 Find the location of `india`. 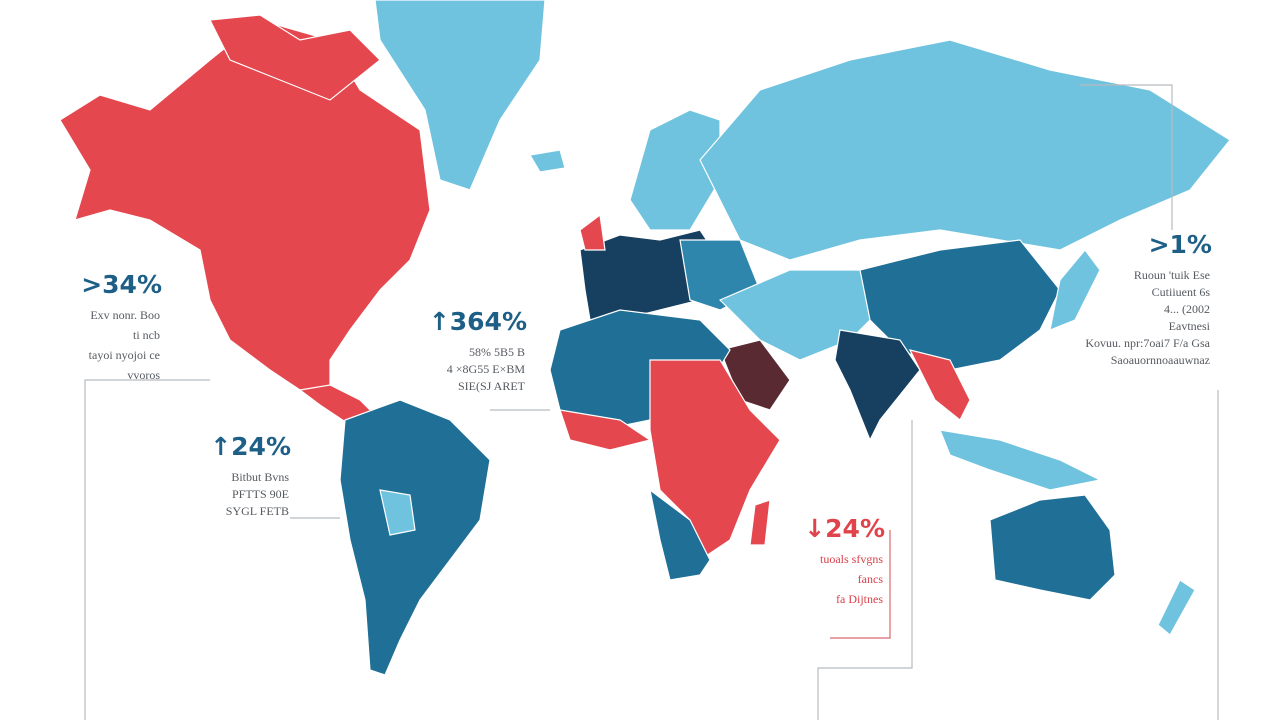

india is located at coordinates (877, 385).